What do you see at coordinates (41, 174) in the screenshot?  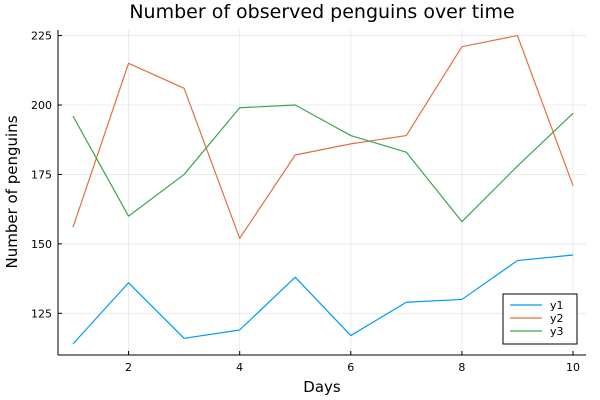 I see `y-tick-label: 175` at bounding box center [41, 174].